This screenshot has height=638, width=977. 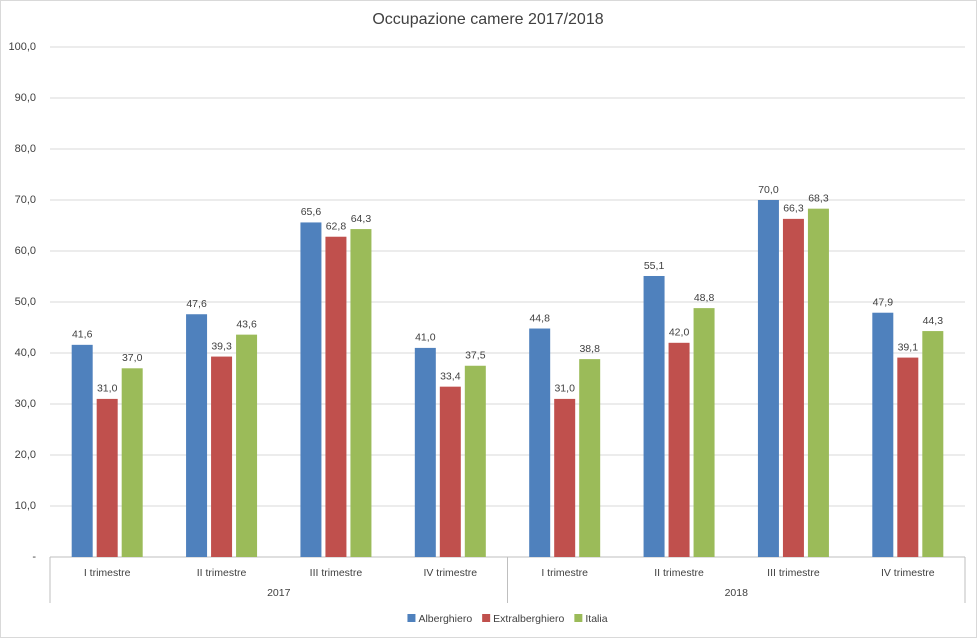 I want to click on value-label: 39,3, so click(x=221, y=346).